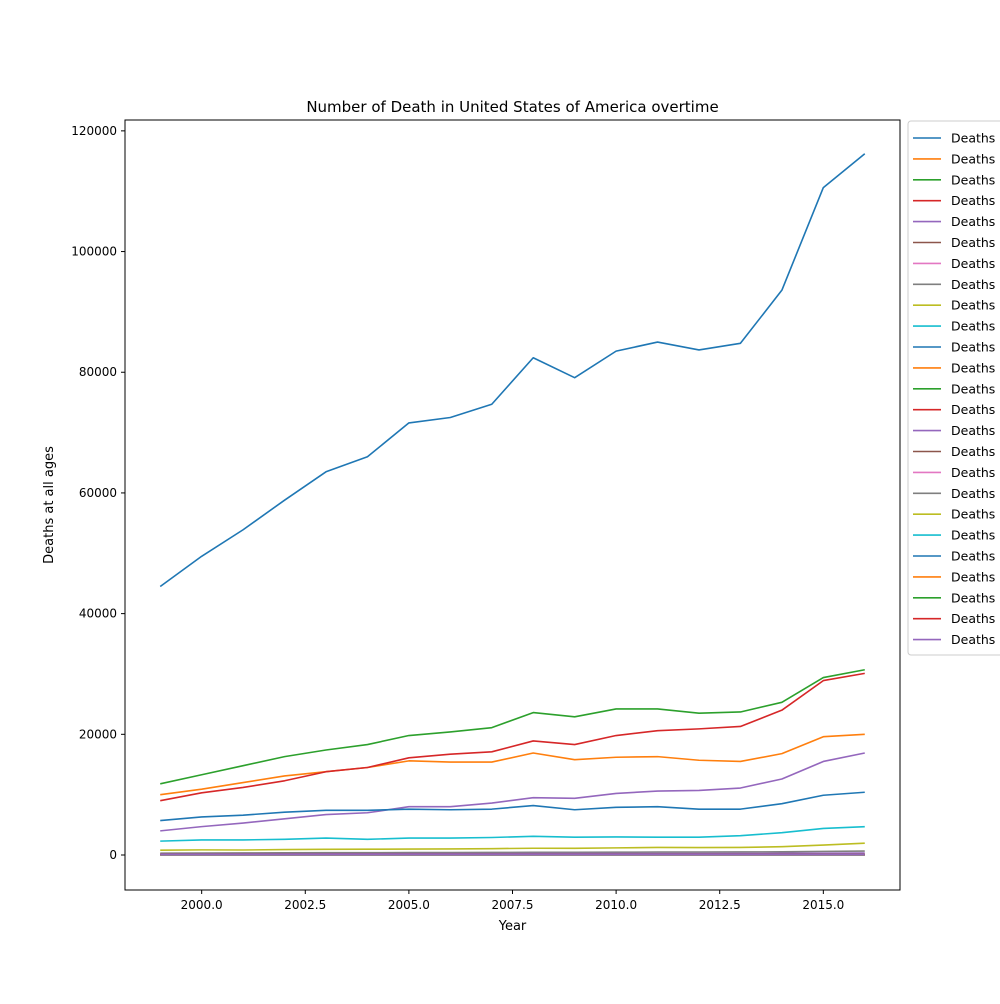 The height and width of the screenshot is (1004, 1000). What do you see at coordinates (720, 905) in the screenshot?
I see `x-tick-label: 2012.5` at bounding box center [720, 905].